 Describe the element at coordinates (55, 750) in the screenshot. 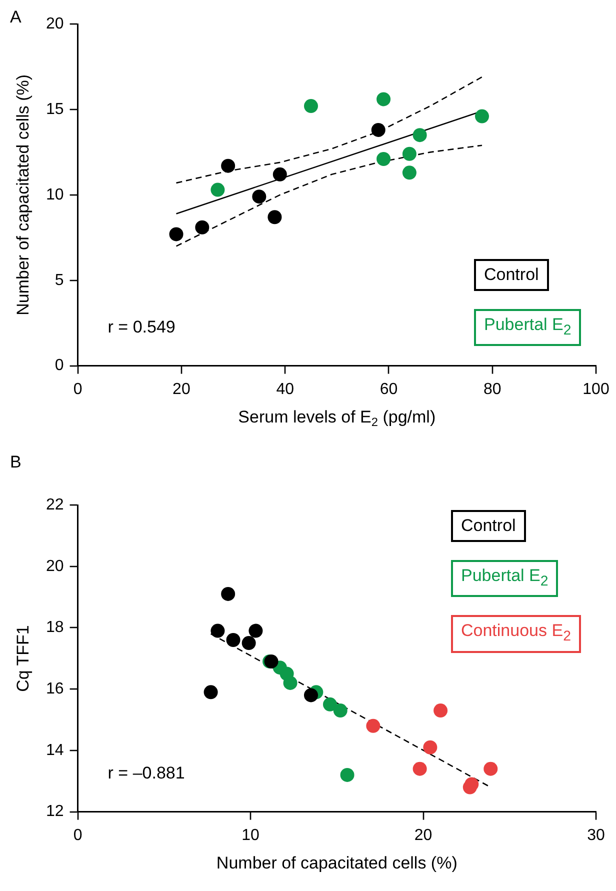

I see `y-tick-label: 14` at that location.